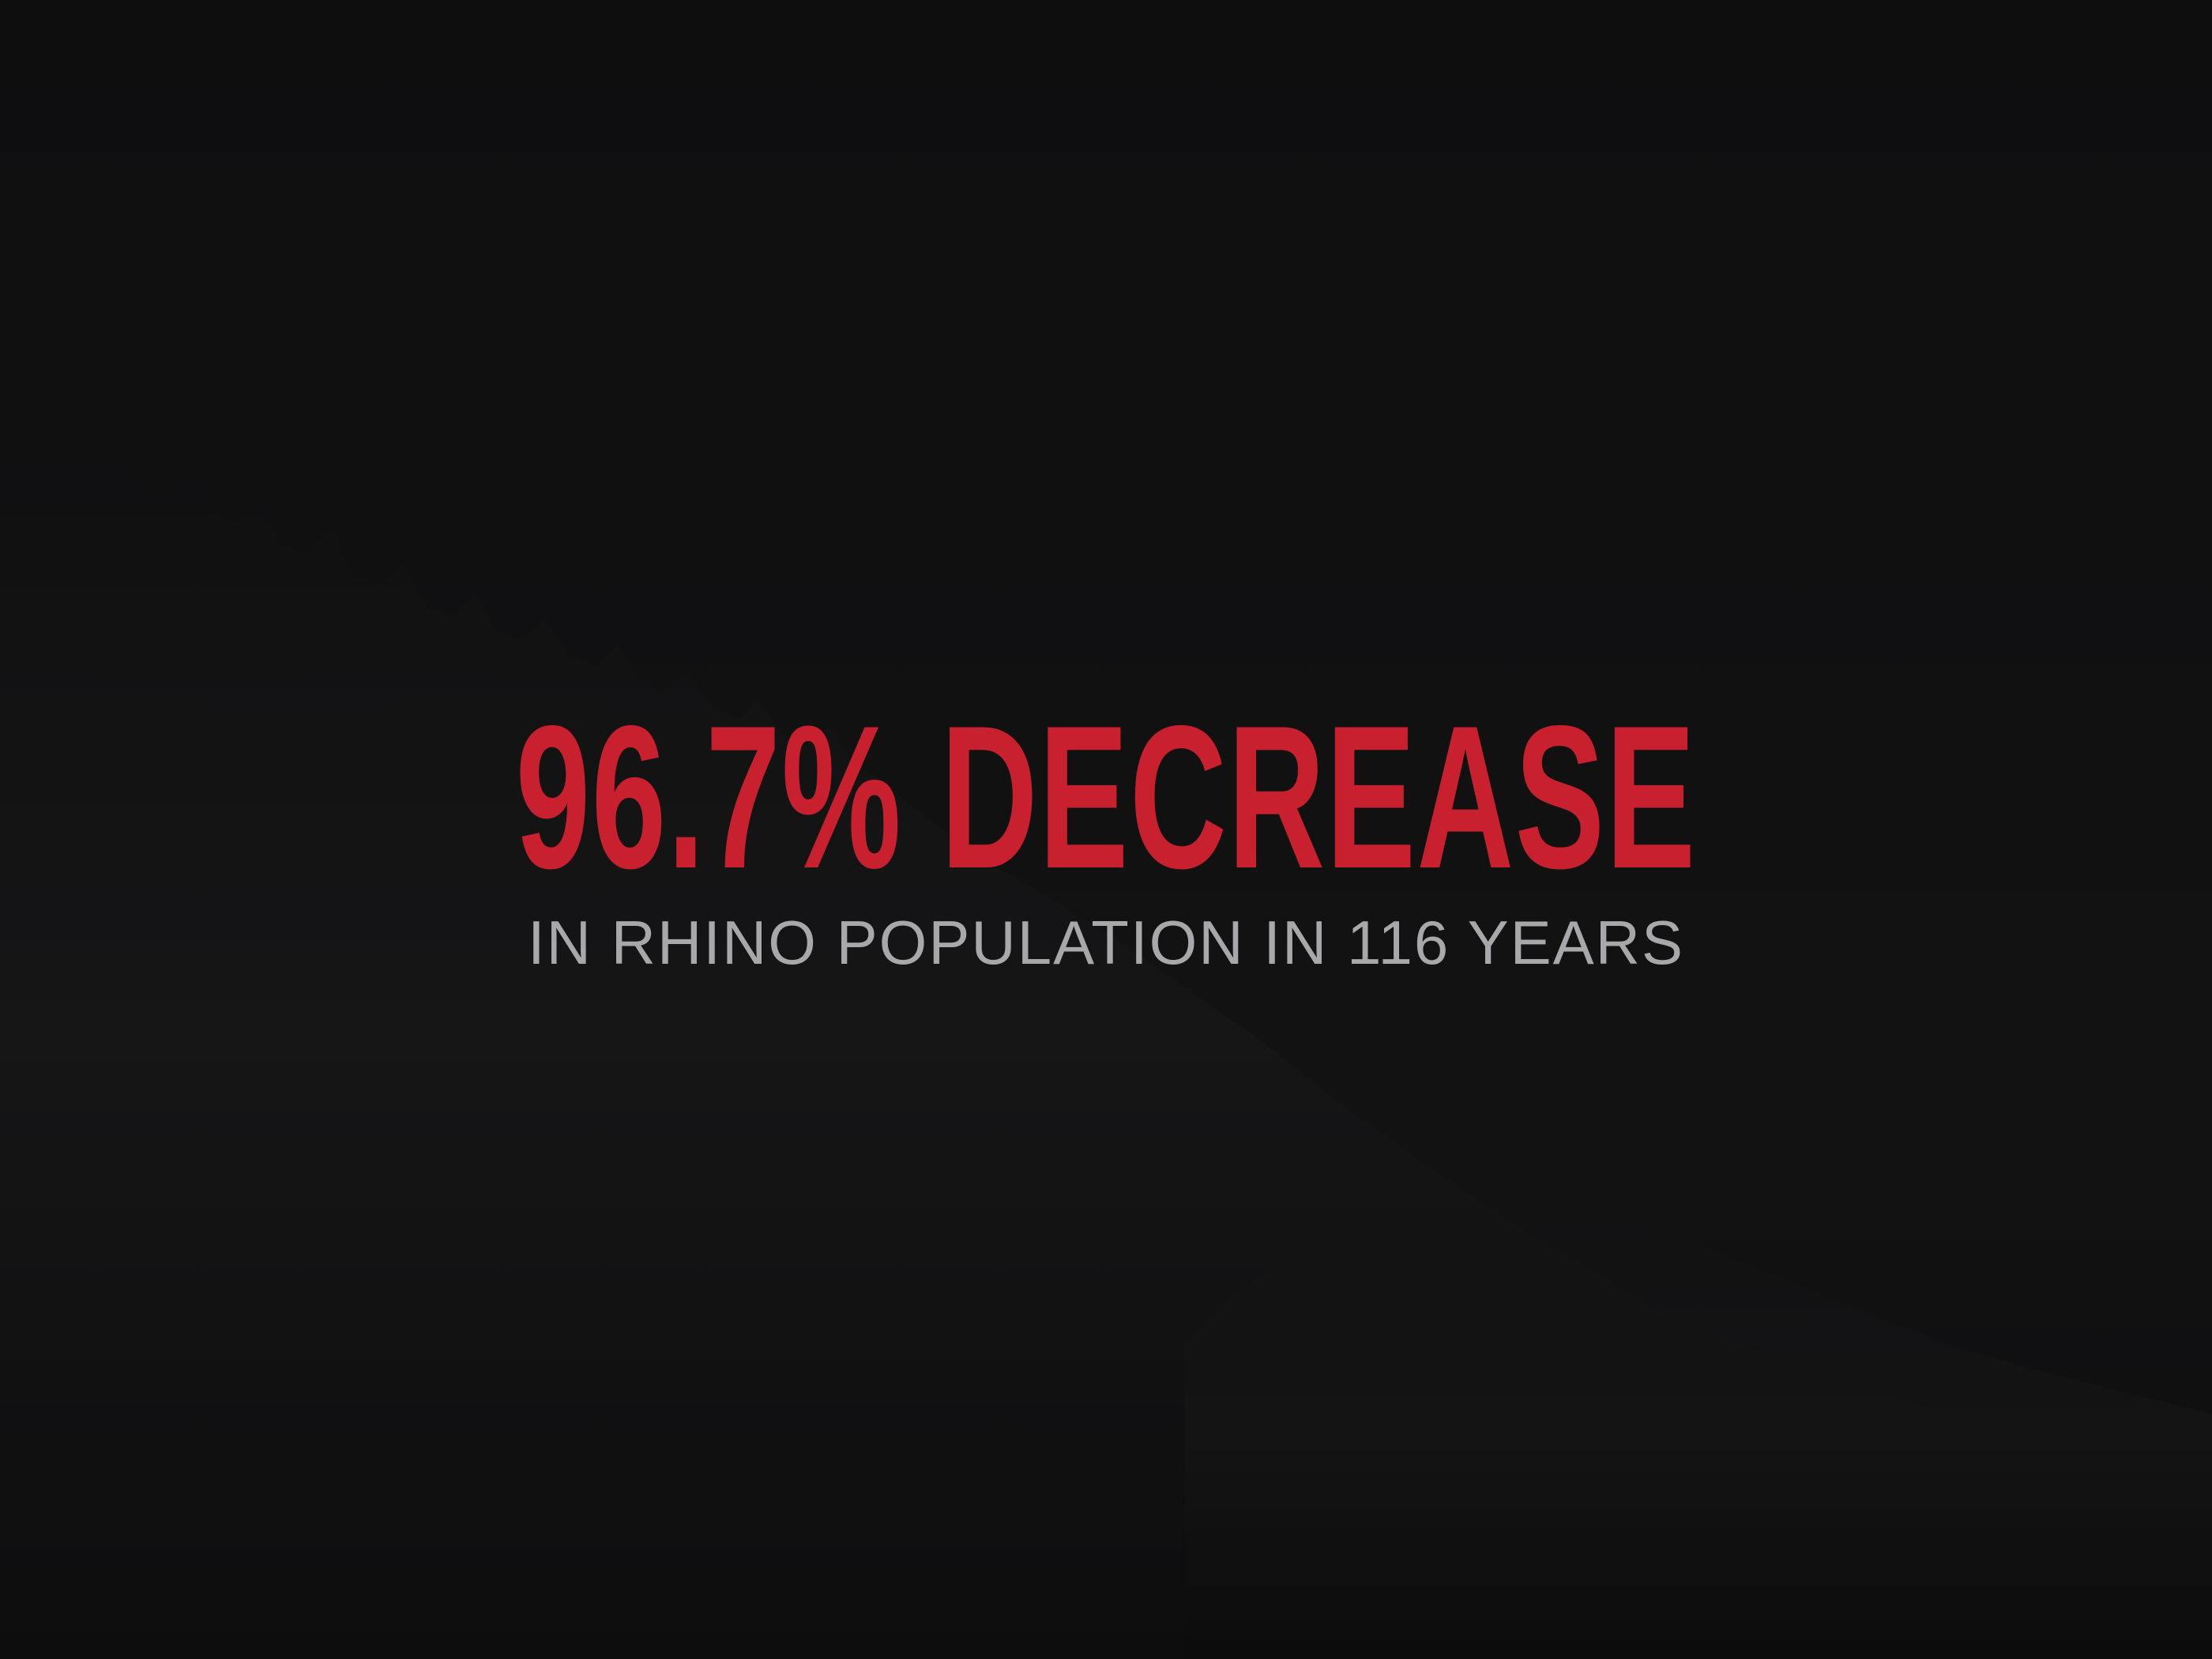  Describe the element at coordinates (1106, 943) in the screenshot. I see `subheadline-caption: IN RHINO POPULATION IN 116 YEARS` at that location.